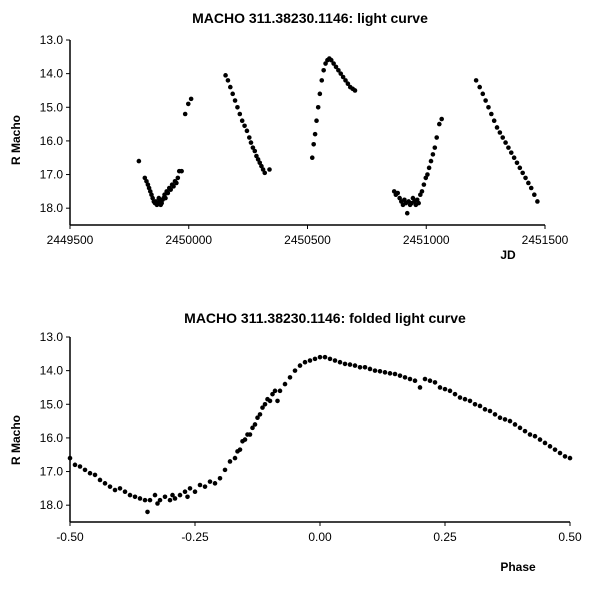 Image resolution: width=600 pixels, height=600 pixels. Describe the element at coordinates (545, 240) in the screenshot. I see `x-tick-label: 2451500` at that location.